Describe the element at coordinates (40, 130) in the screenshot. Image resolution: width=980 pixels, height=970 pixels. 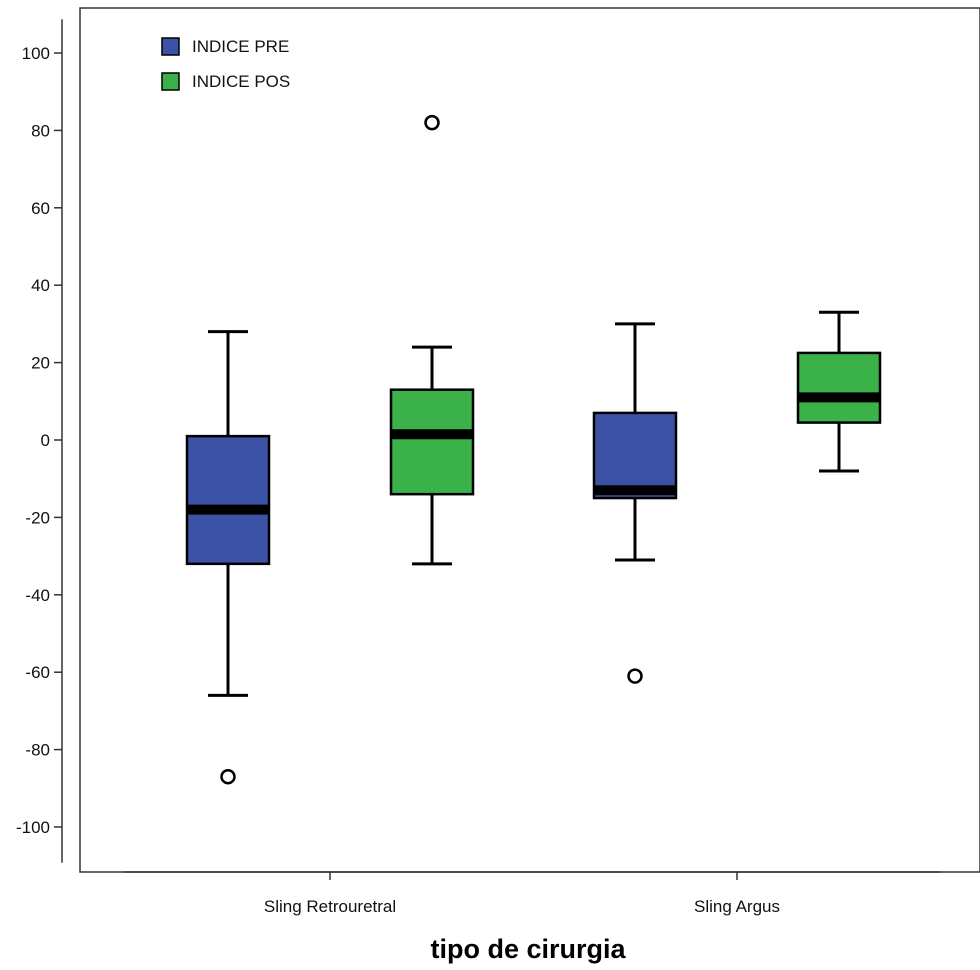
I see `y-tick-label: 80` at that location.